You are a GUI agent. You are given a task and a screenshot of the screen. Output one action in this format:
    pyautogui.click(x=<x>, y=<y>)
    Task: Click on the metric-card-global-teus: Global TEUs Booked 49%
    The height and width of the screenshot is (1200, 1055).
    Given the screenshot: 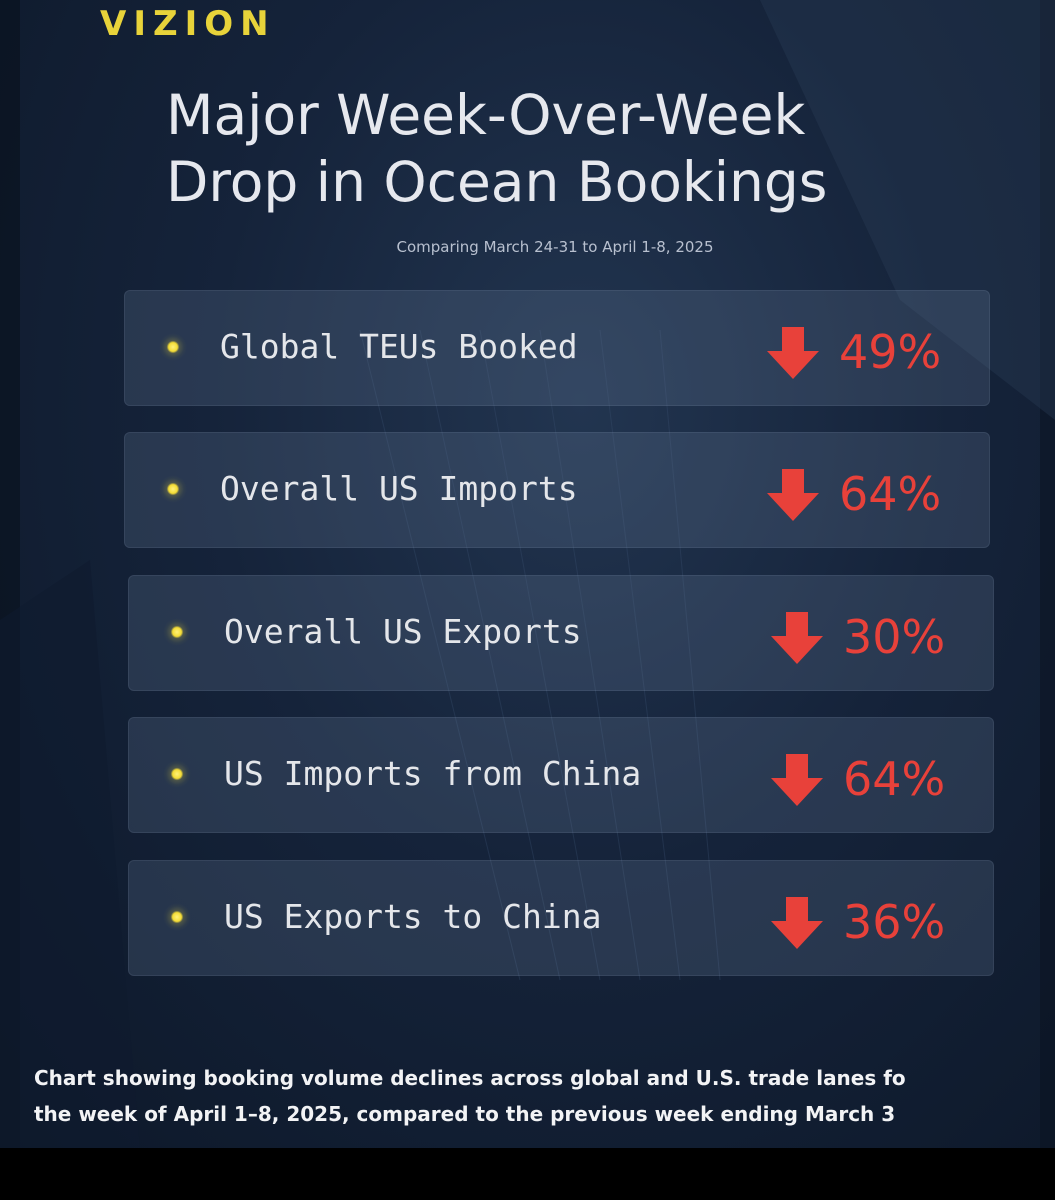 What is the action you would take?
    pyautogui.click(x=557, y=348)
    